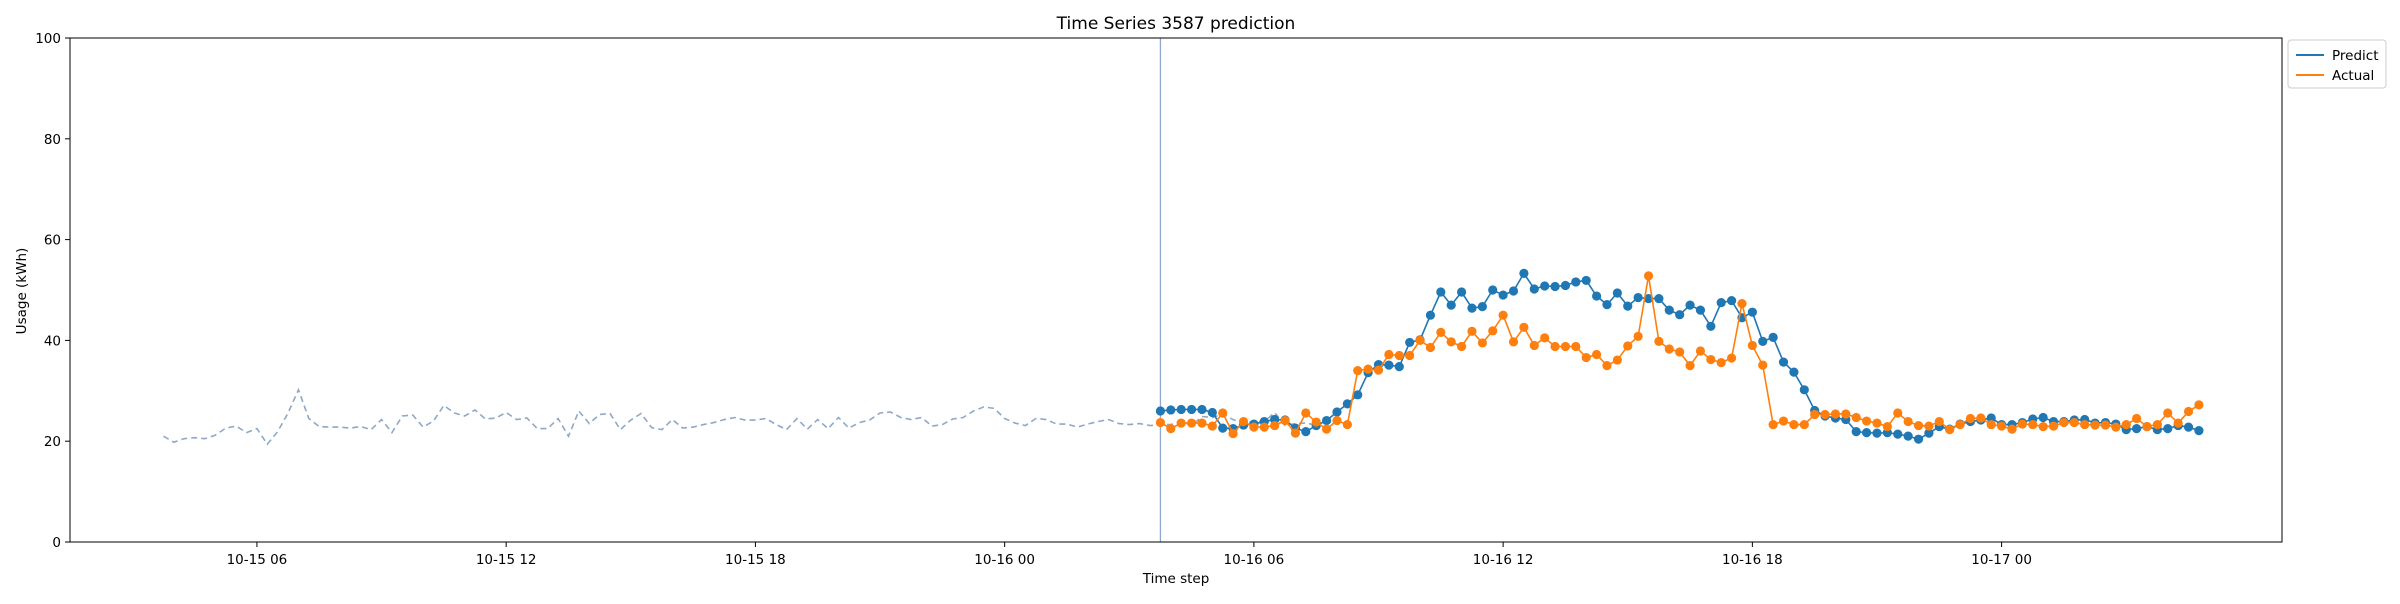  I want to click on legend-label-predict: Predict, so click(2355, 56).